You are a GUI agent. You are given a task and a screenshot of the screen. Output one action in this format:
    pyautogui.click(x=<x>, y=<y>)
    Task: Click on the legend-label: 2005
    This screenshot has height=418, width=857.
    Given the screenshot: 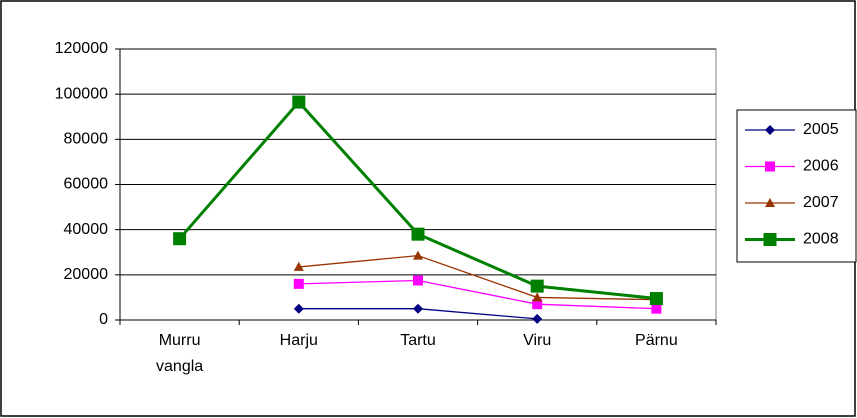 What is the action you would take?
    pyautogui.click(x=821, y=129)
    